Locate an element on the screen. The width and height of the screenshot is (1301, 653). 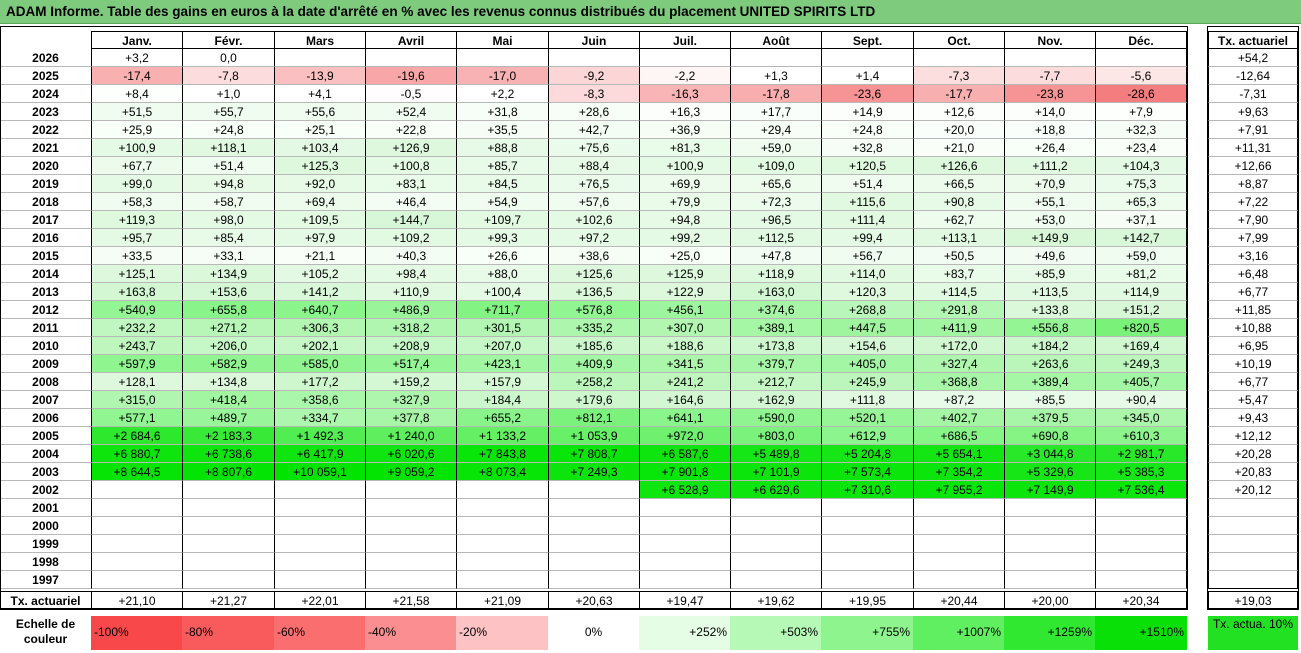
table-cell: +125,1 is located at coordinates (136, 274).